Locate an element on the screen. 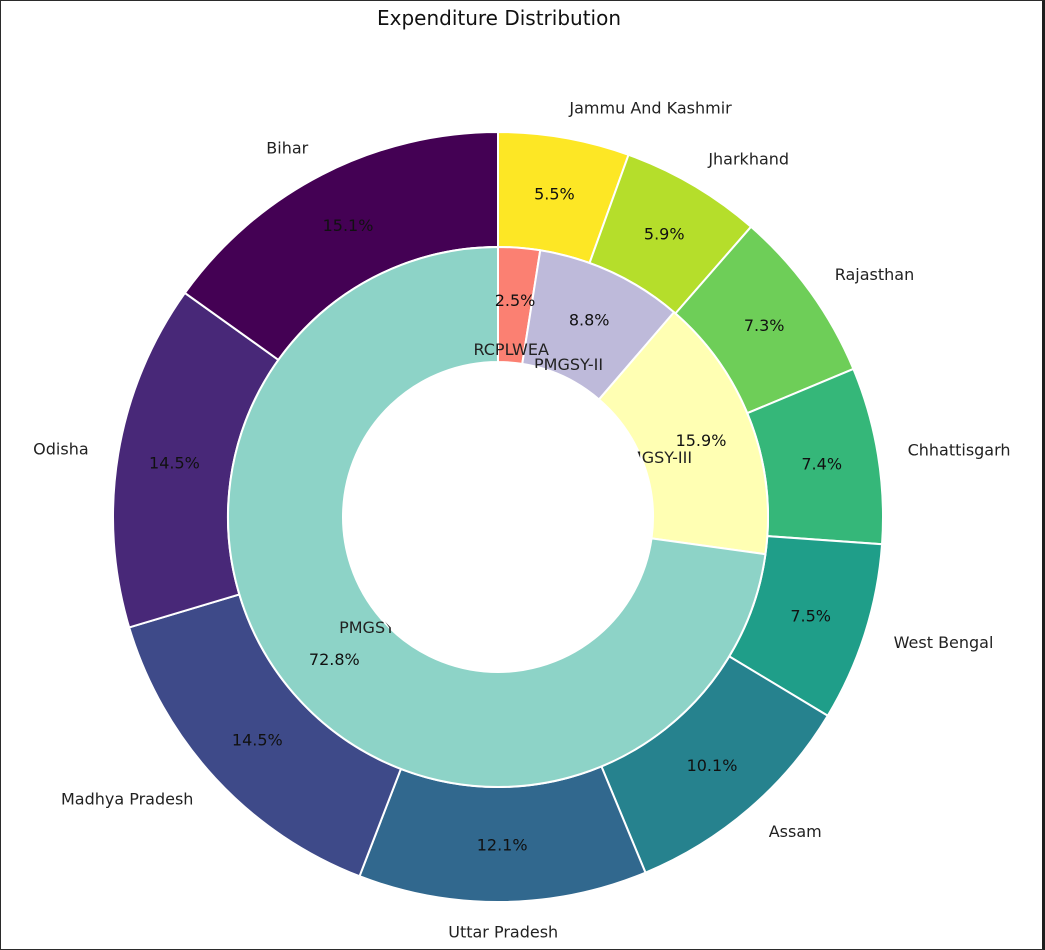 Image resolution: width=1045 pixels, height=950 pixels. inner_ring-pct-pmgsy-iii: 15.9% is located at coordinates (701, 440).